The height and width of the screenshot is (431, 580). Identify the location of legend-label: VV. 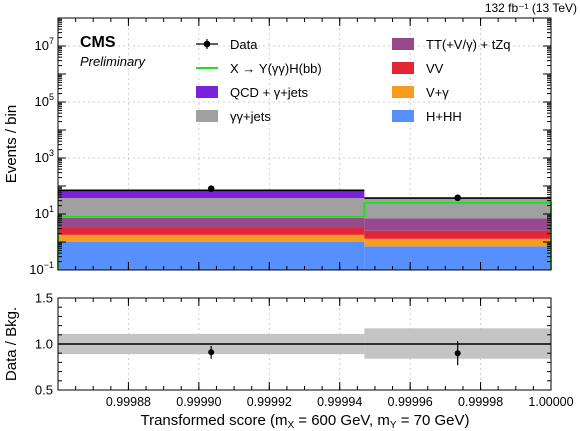
(435, 68).